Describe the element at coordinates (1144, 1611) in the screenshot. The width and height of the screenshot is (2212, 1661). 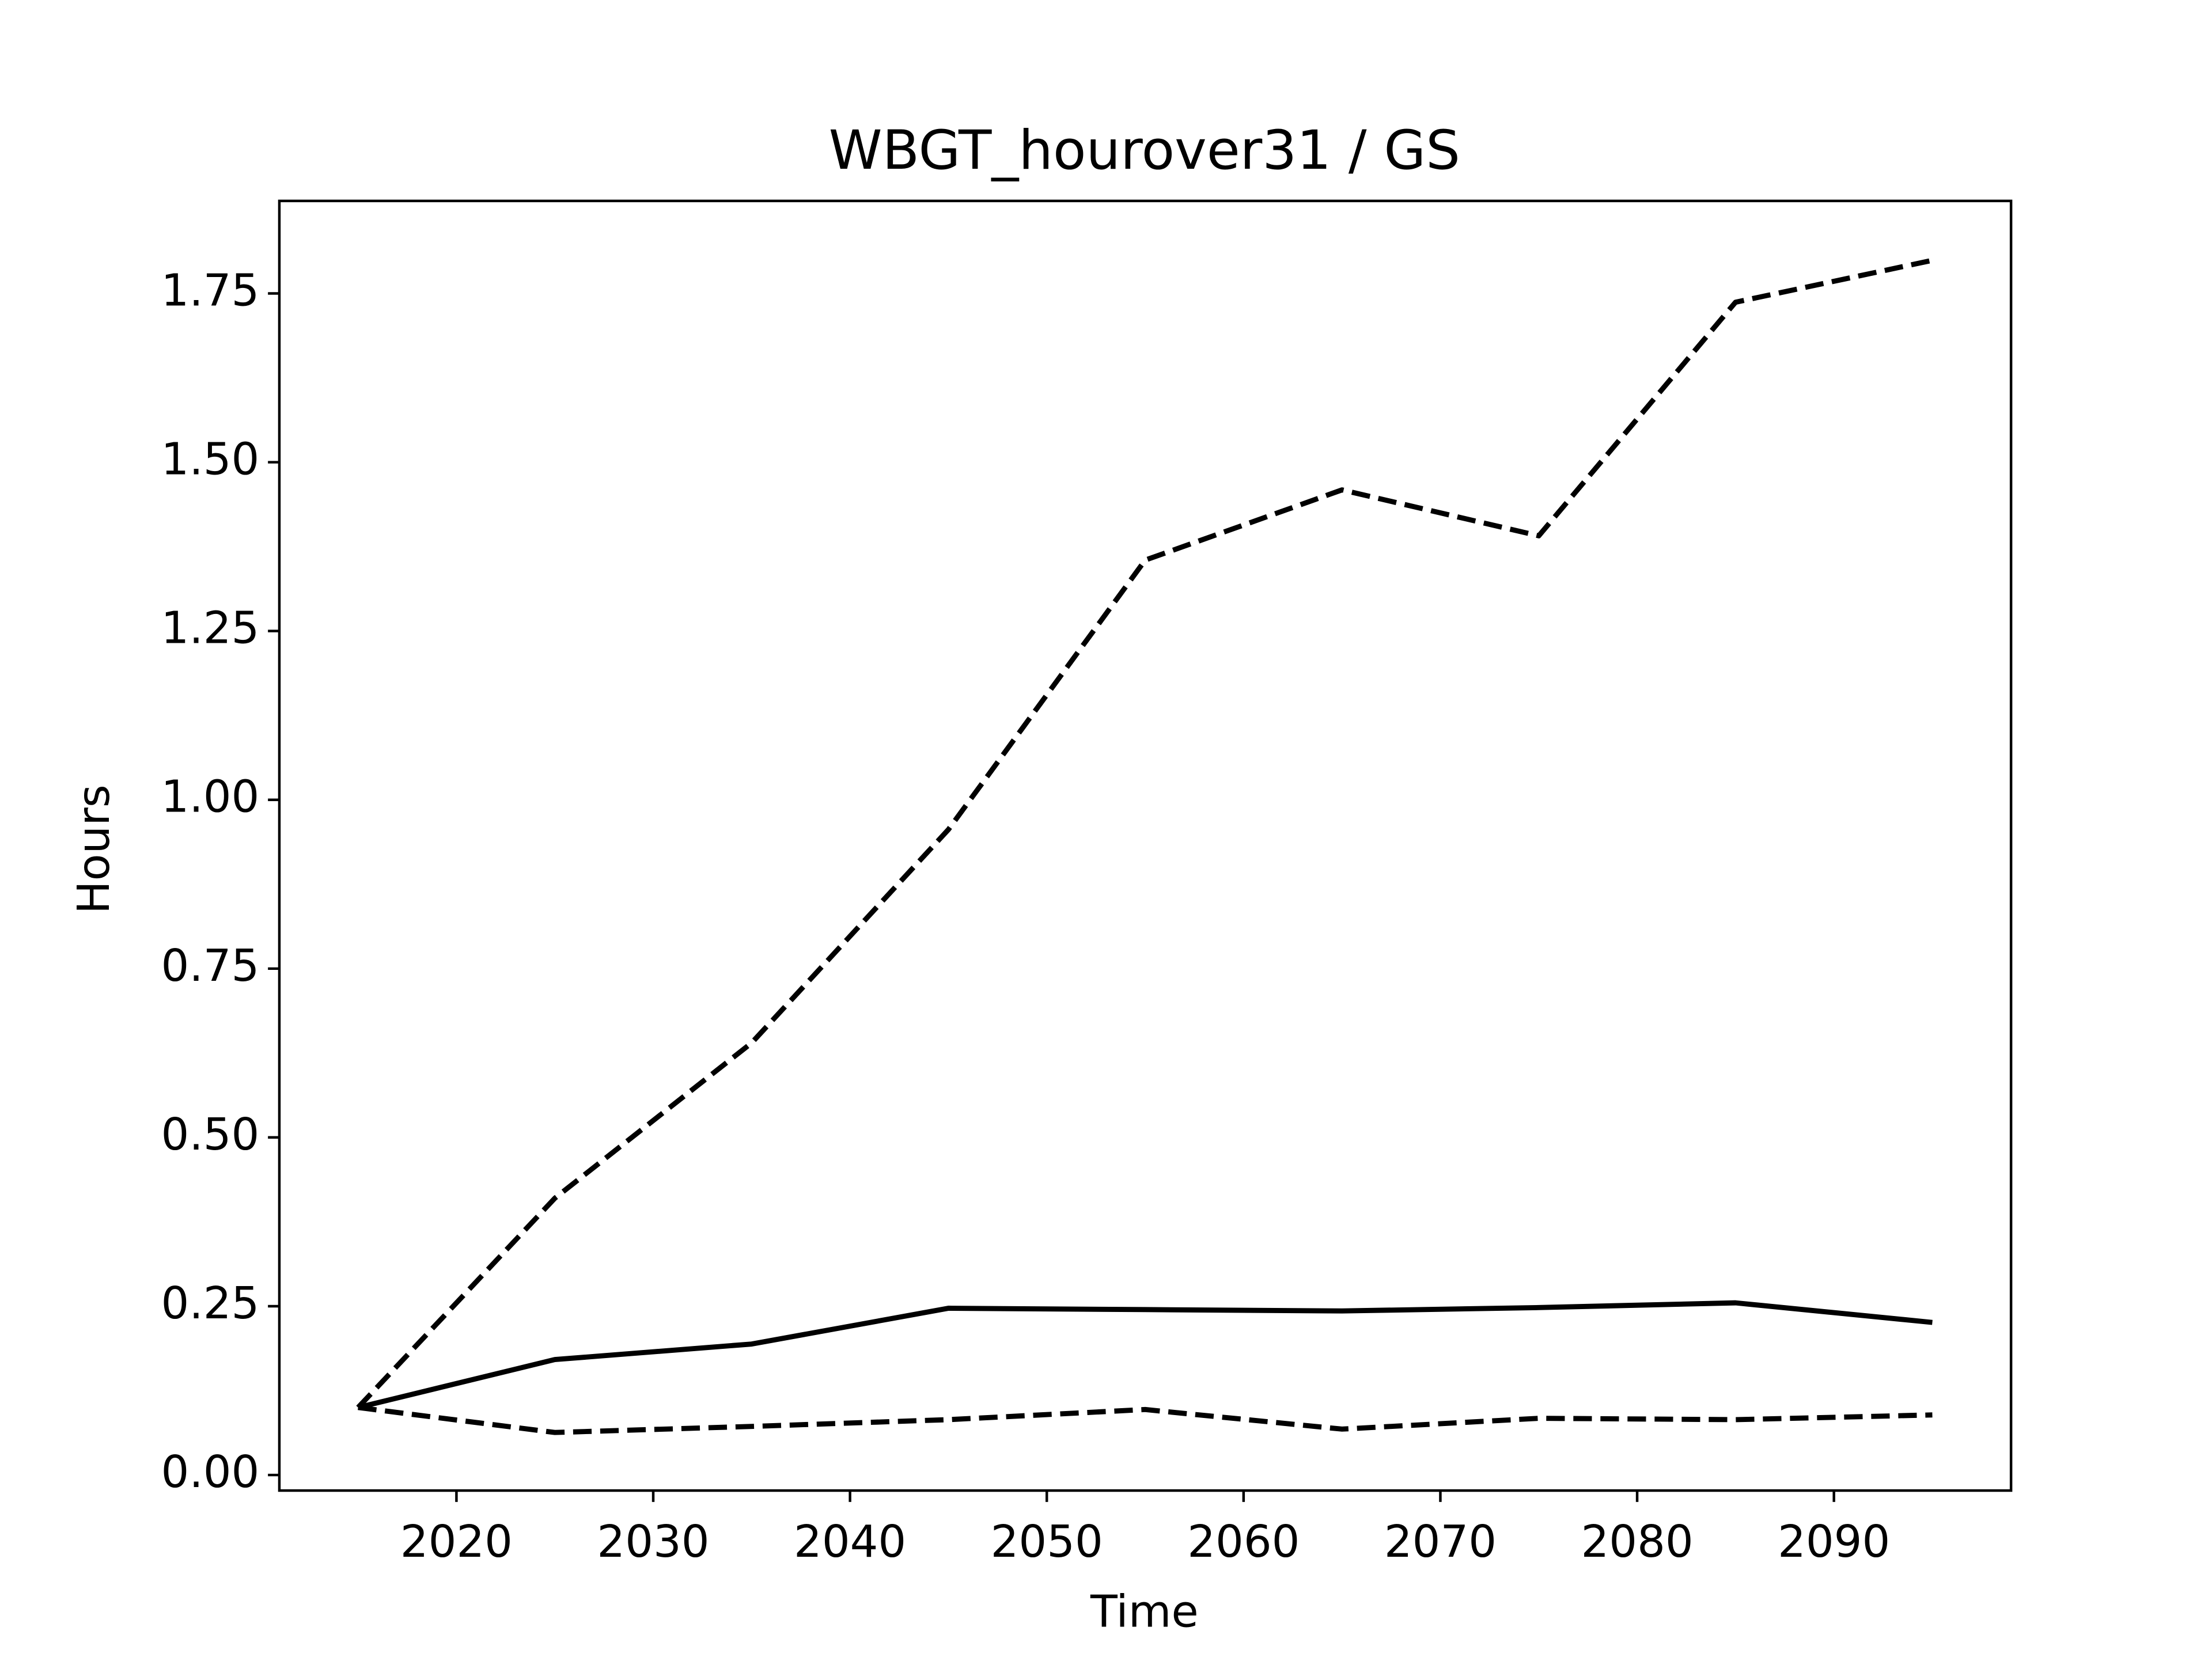
I see `x-axis-label: Time` at that location.